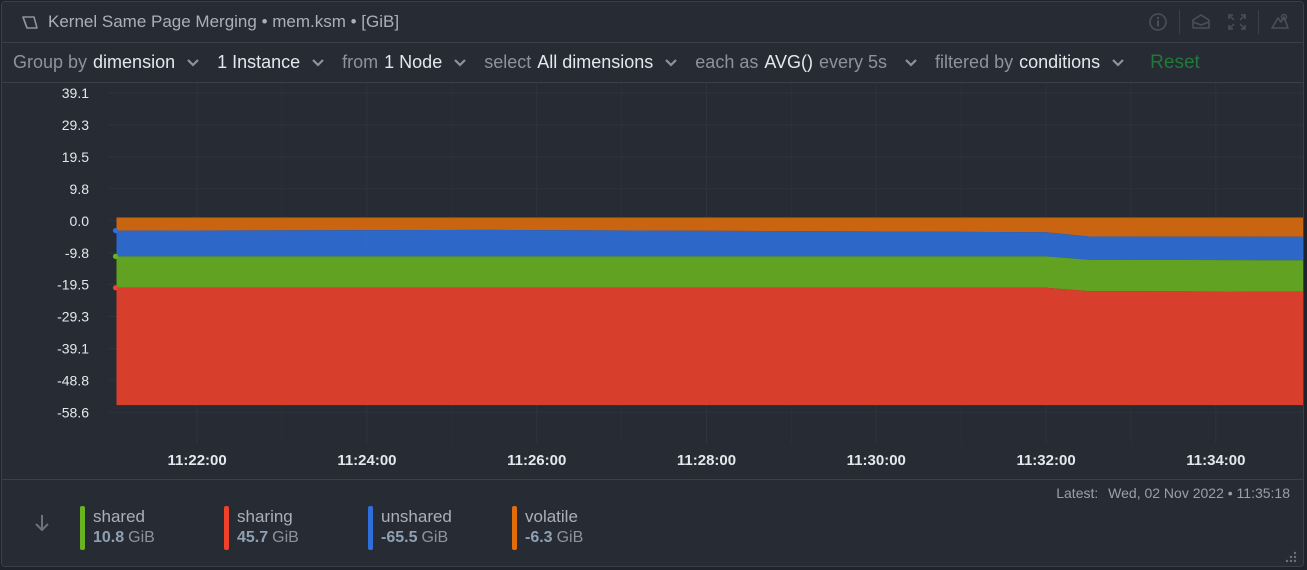 The image size is (1307, 570). I want to click on legend-value-number: 45.7, so click(253, 537).